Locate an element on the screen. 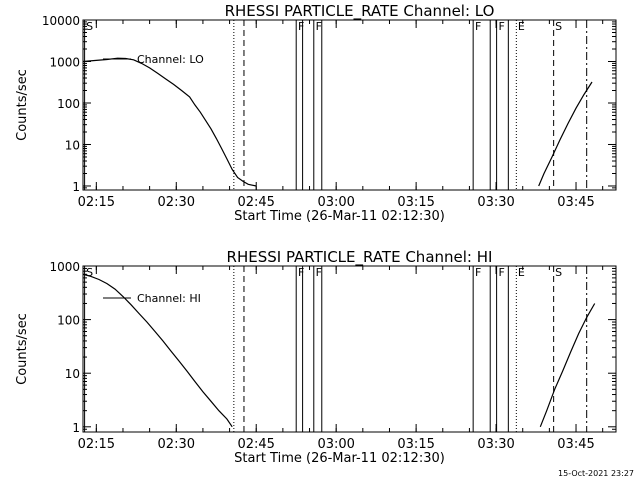  legend-label: Channel: LO is located at coordinates (170, 59).